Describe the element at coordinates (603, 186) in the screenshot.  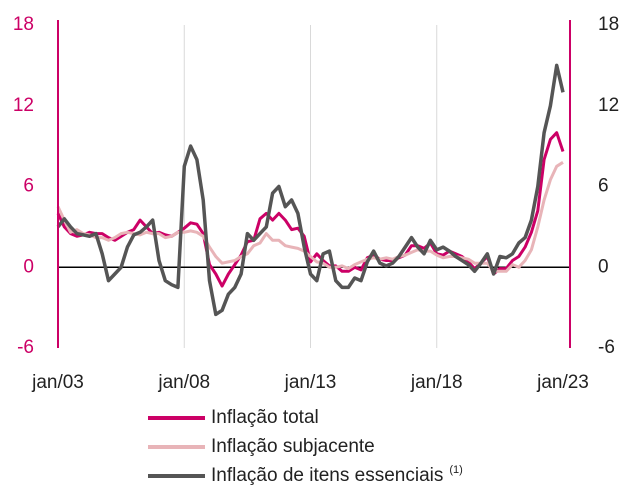
I see `y2-tick-label: 6` at that location.